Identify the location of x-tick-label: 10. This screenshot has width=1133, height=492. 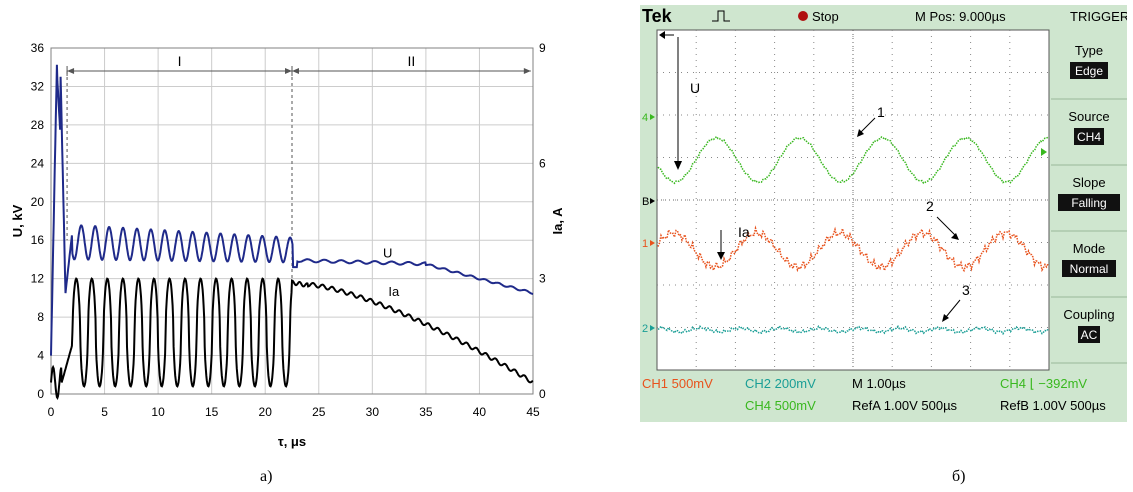
(158, 412).